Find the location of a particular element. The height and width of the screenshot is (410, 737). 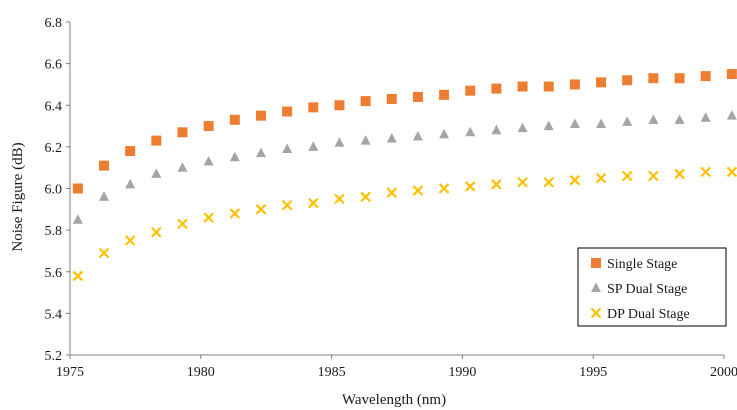

x-tick-label: 1995 is located at coordinates (593, 372).